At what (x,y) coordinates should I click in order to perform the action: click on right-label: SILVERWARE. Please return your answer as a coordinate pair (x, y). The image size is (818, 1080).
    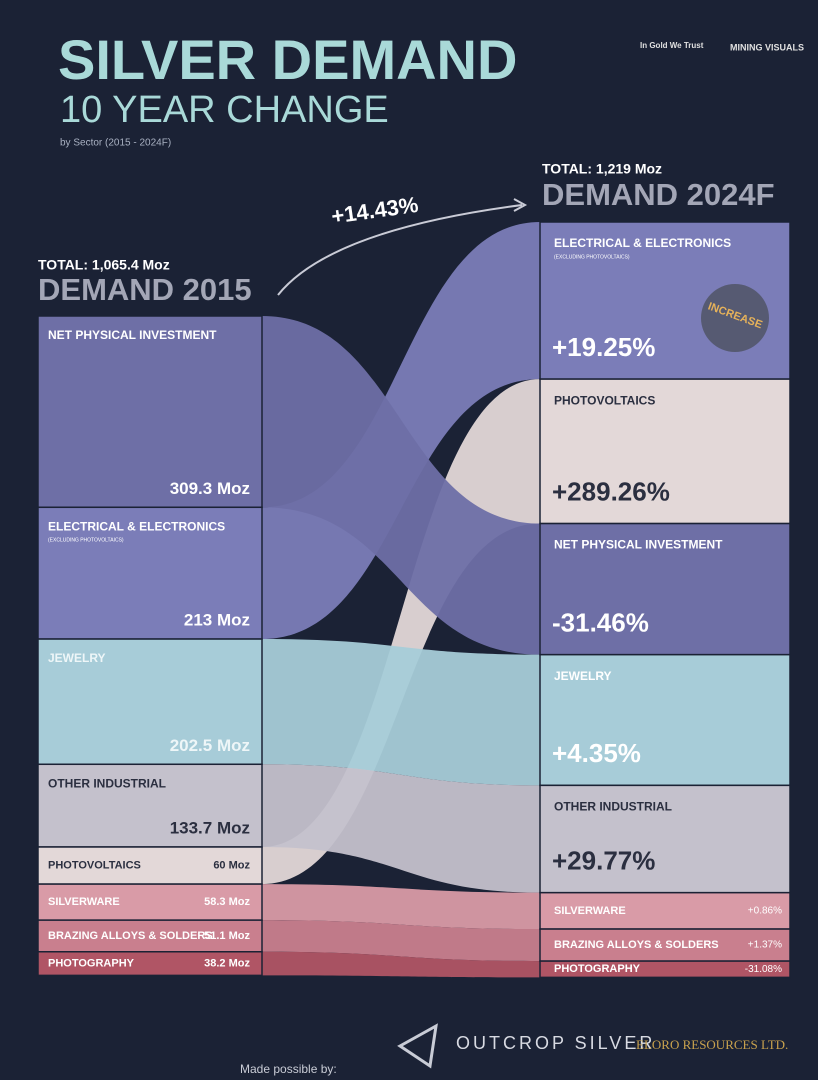
    Looking at the image, I should click on (590, 911).